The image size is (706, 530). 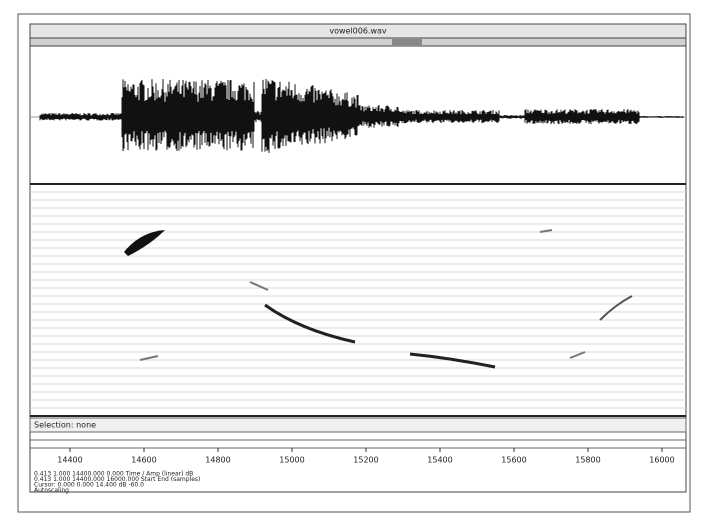 I want to click on time-tick-label: 14800, so click(x=217, y=460).